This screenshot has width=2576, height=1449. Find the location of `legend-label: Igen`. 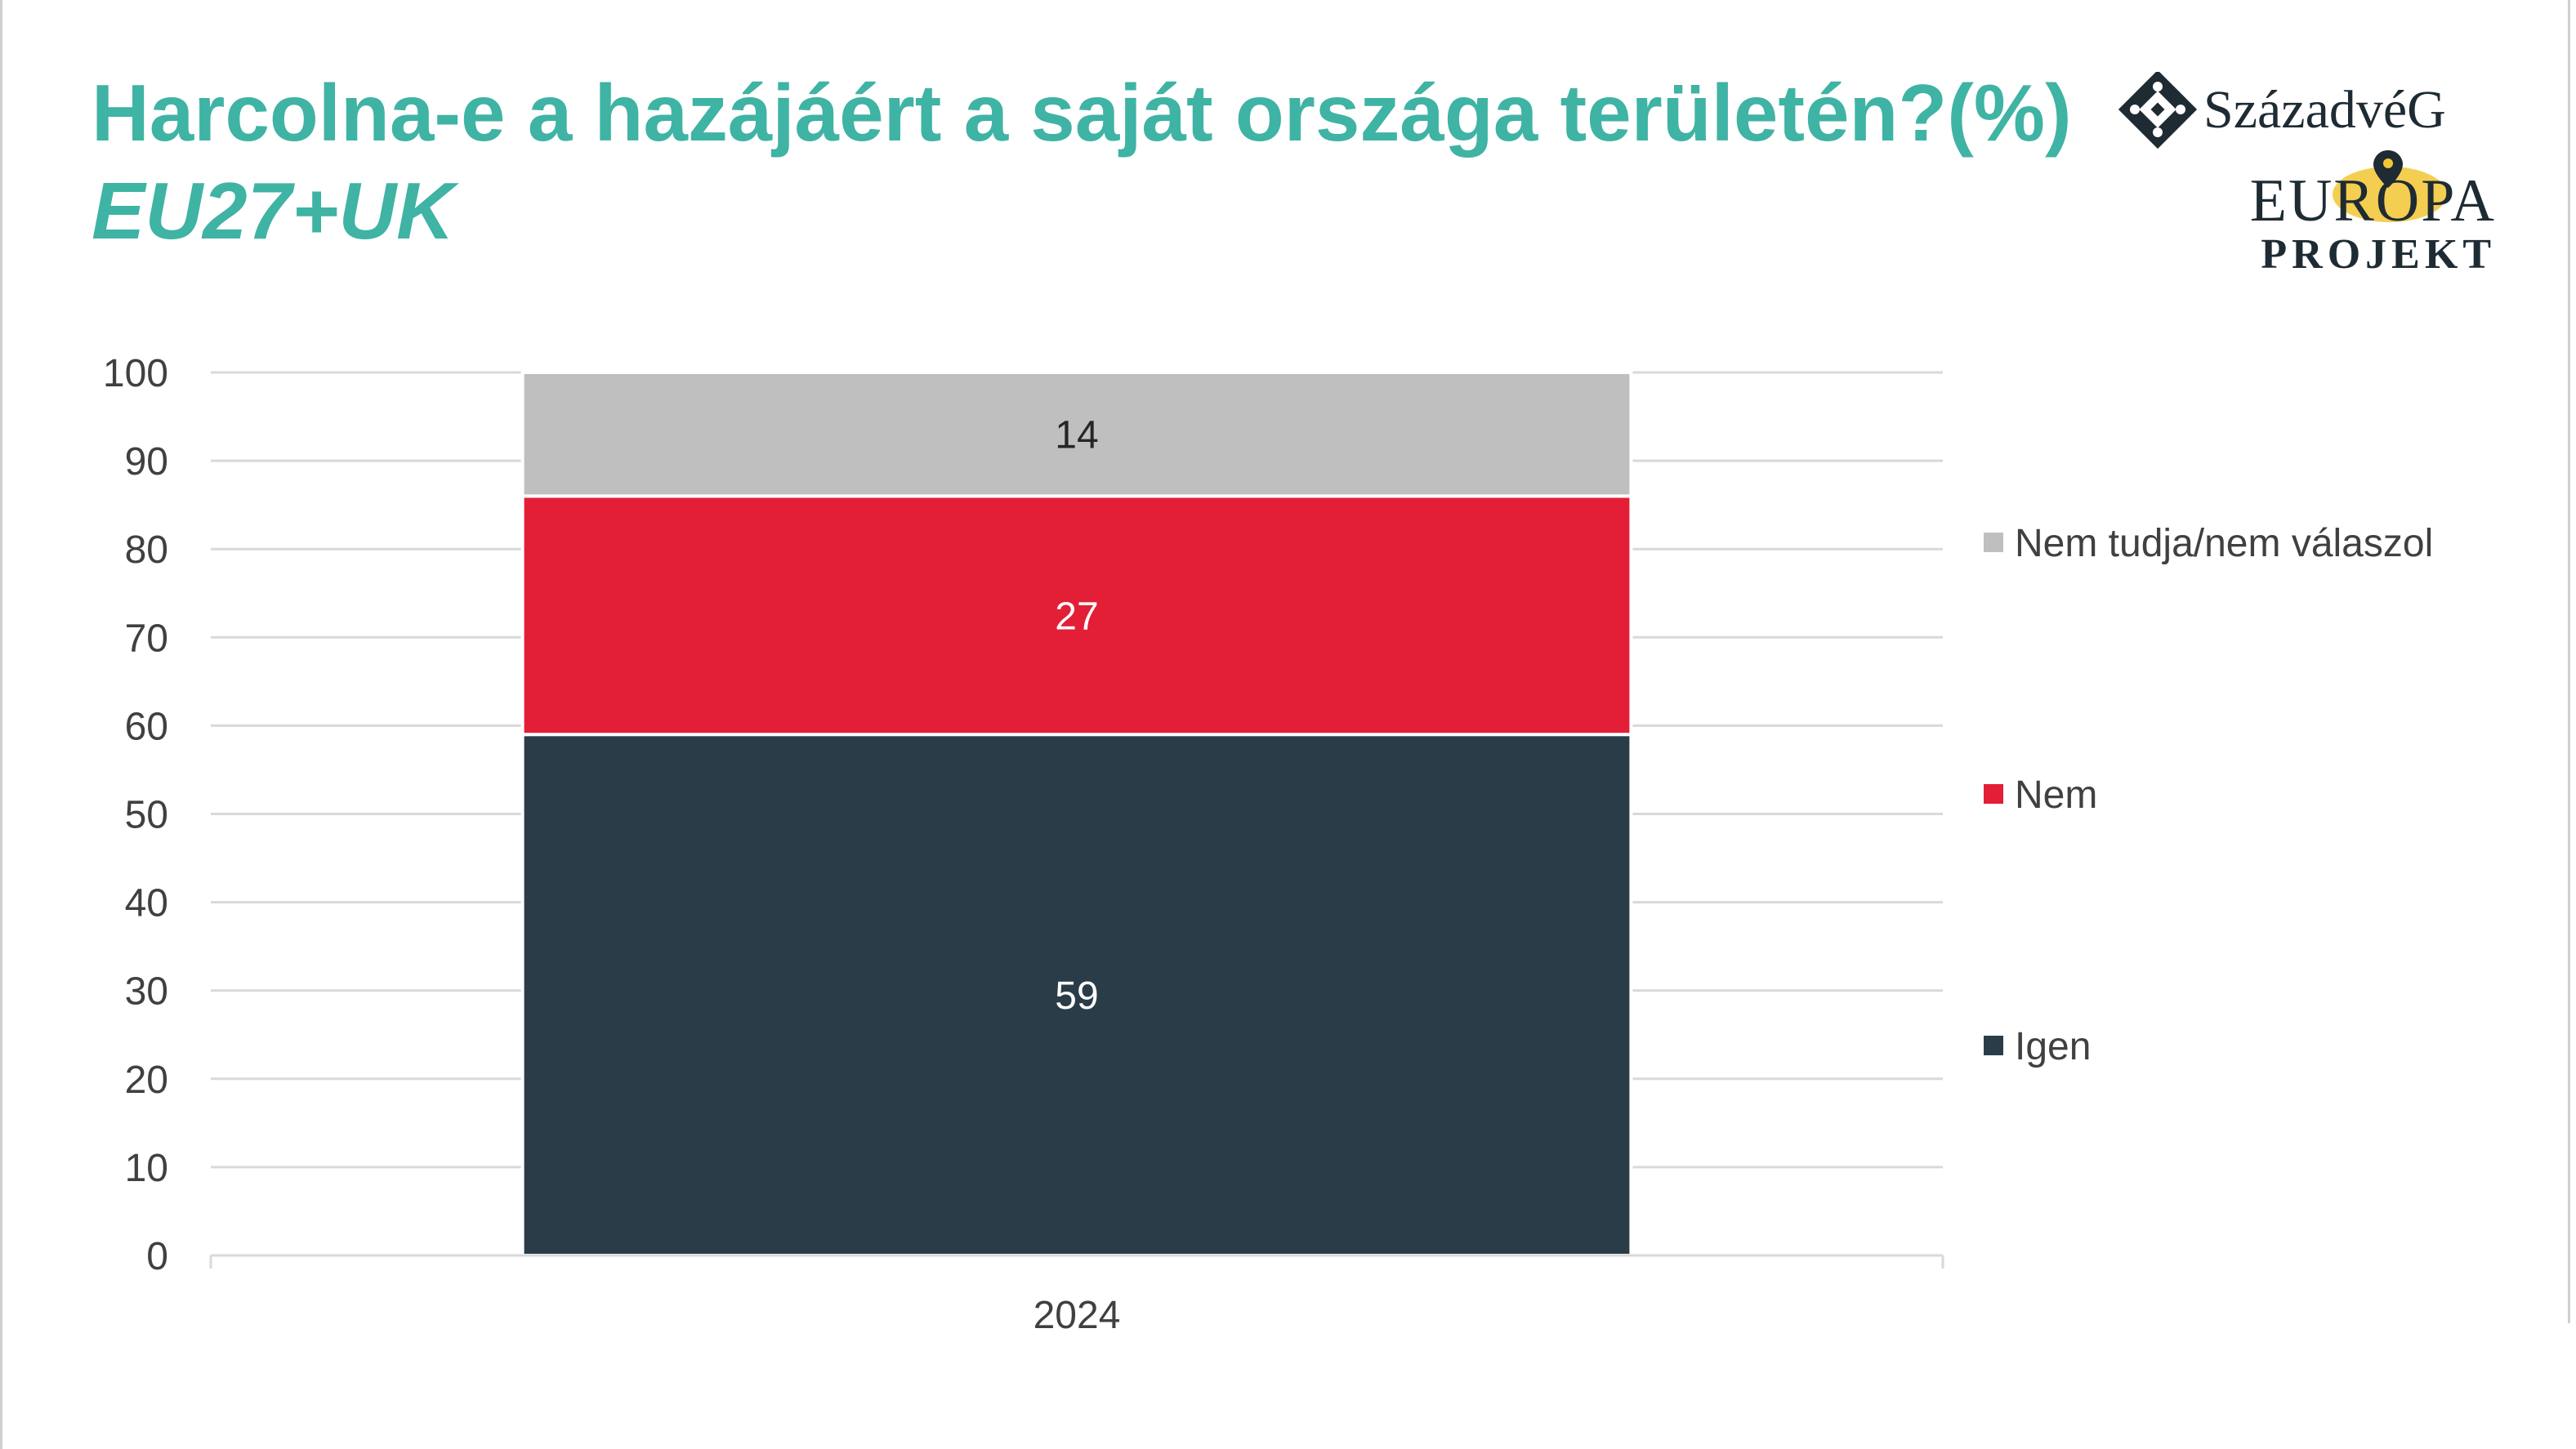

legend-label: Igen is located at coordinates (2053, 1046).